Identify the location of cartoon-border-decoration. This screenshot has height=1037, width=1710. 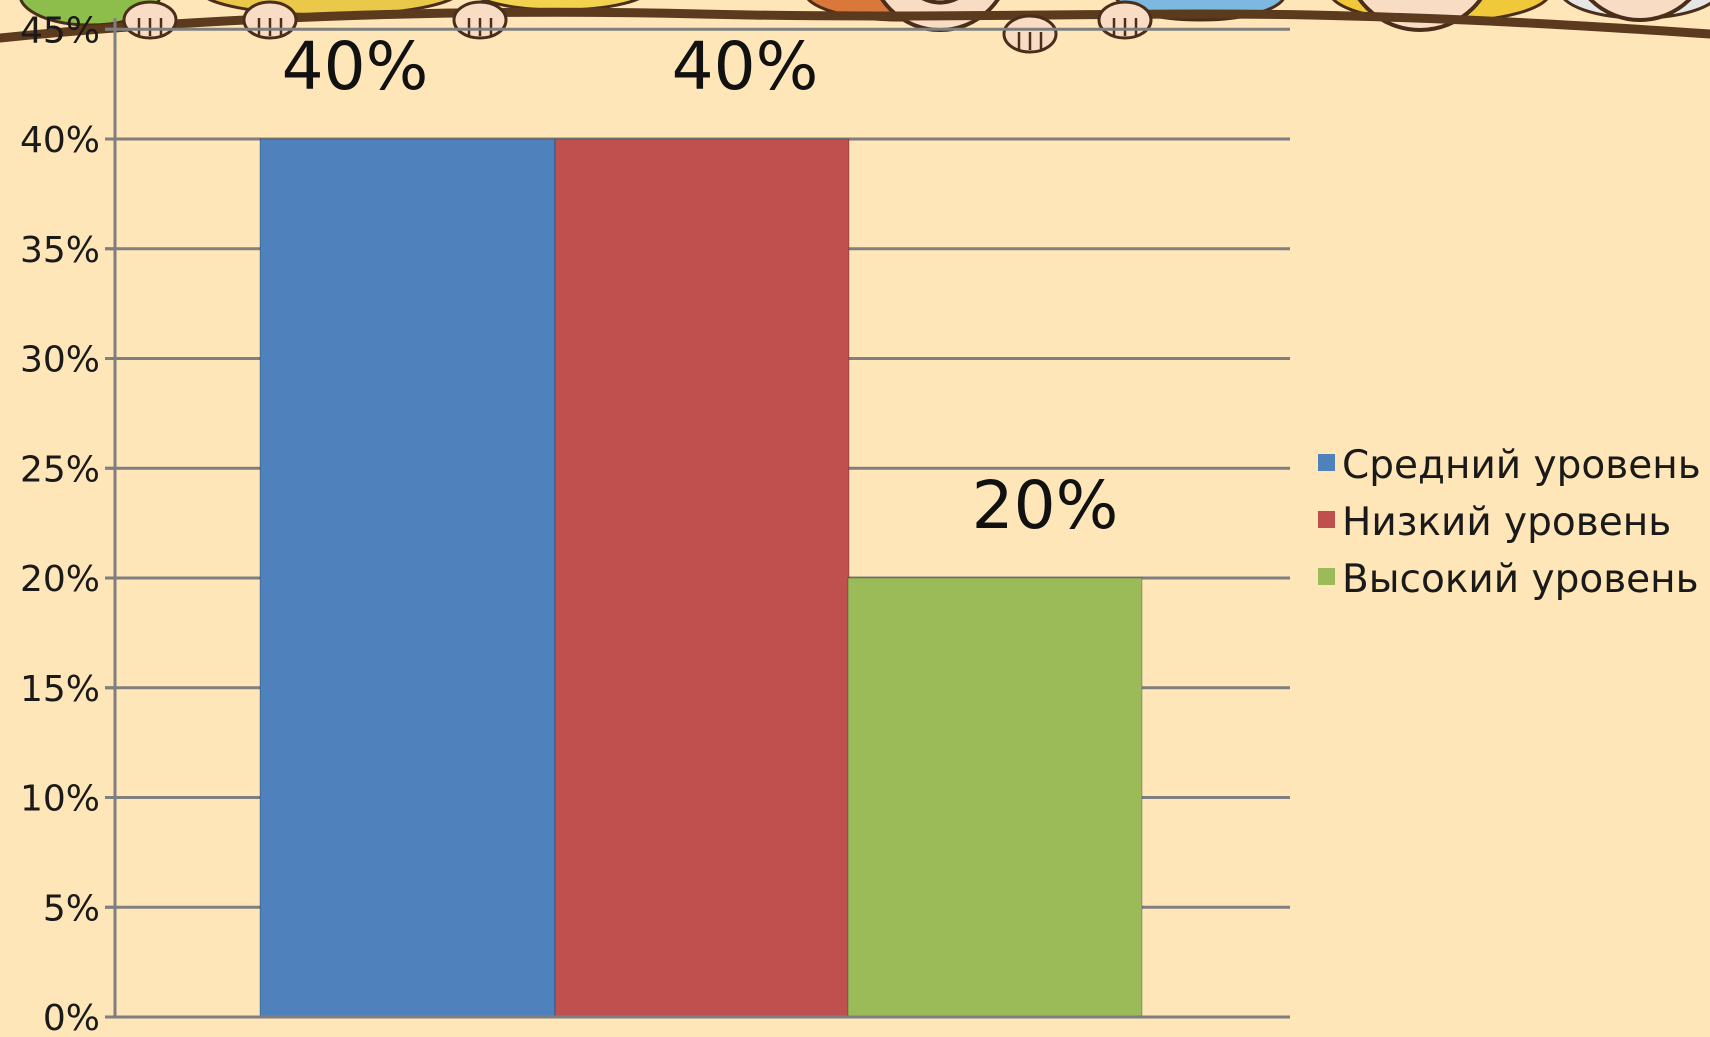
(855, 27).